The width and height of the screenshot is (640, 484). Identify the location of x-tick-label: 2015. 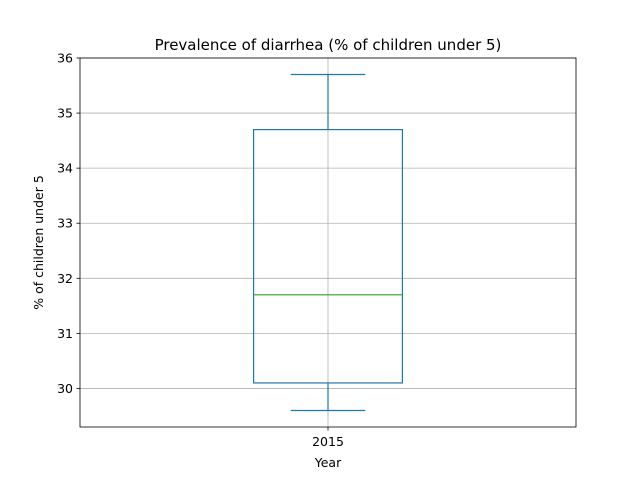
(328, 441).